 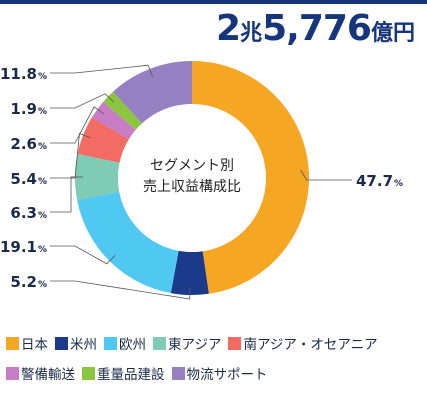 I want to click on value-label-8: 11.8%, so click(x=23, y=74).